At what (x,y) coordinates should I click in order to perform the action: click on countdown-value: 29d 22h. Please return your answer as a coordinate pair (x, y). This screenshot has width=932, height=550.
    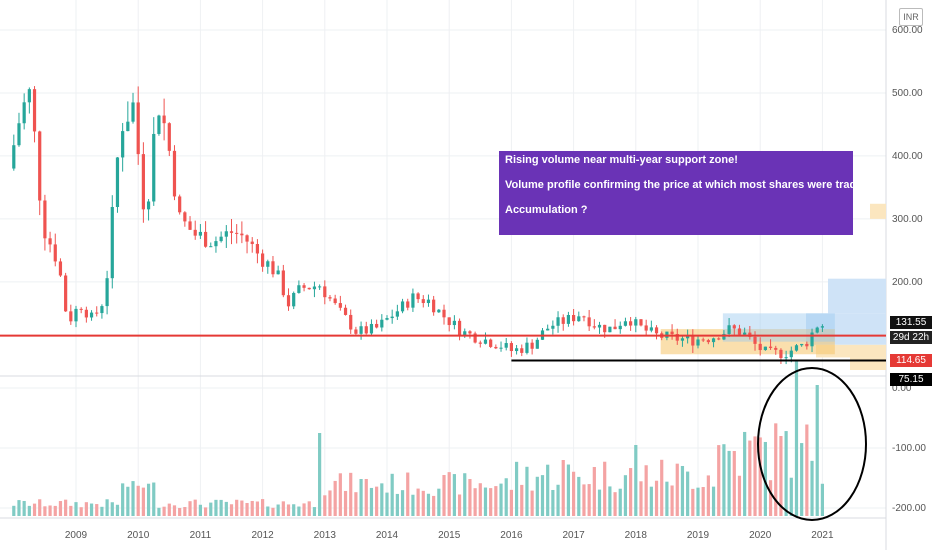
    Looking at the image, I should click on (911, 337).